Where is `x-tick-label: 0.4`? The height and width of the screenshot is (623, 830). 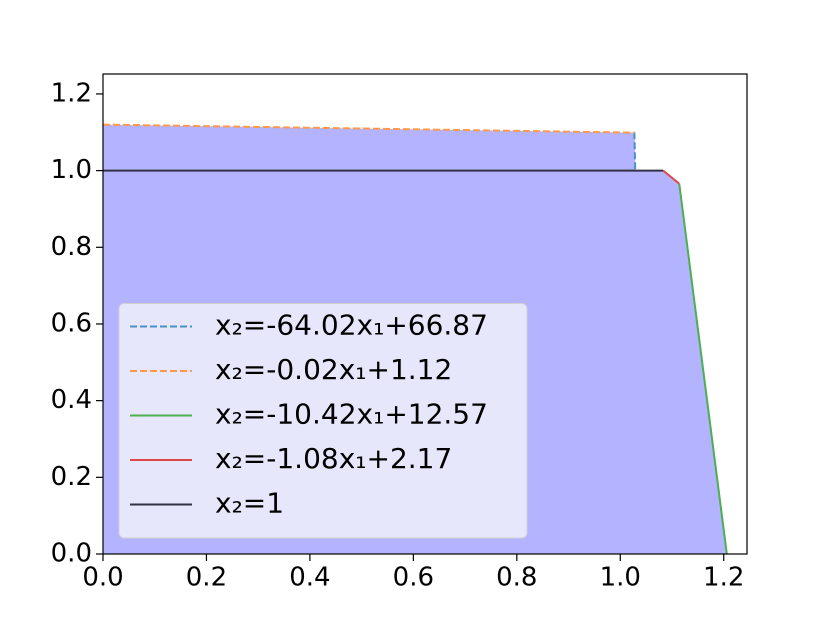
x-tick-label: 0.4 is located at coordinates (309, 578).